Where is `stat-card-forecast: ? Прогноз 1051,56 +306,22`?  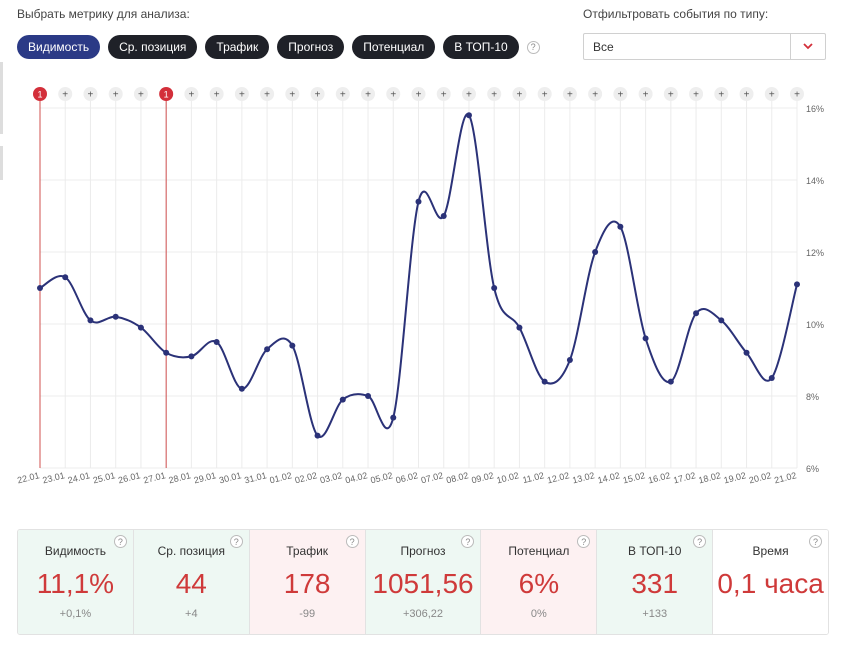 stat-card-forecast: ? Прогноз 1051,56 +306,22 is located at coordinates (423, 582).